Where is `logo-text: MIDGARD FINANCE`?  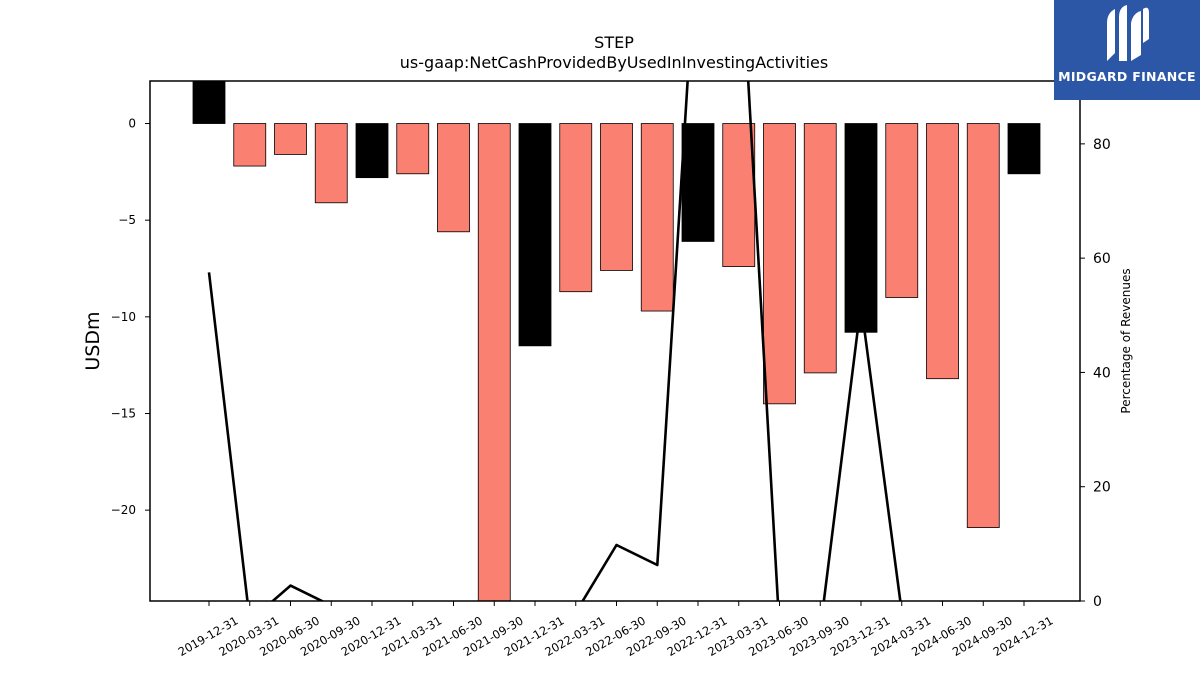
logo-text: MIDGARD FINANCE is located at coordinates (1127, 76).